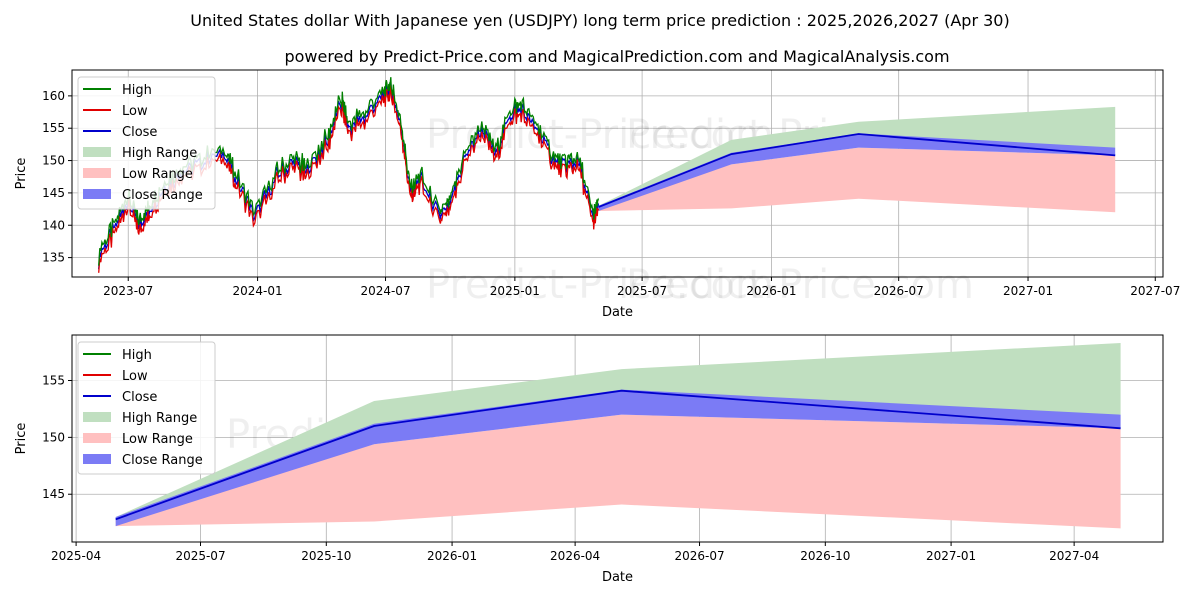 The width and height of the screenshot is (1200, 604). Describe the element at coordinates (76, 556) in the screenshot. I see `x-tick-label: 2025-04` at that location.